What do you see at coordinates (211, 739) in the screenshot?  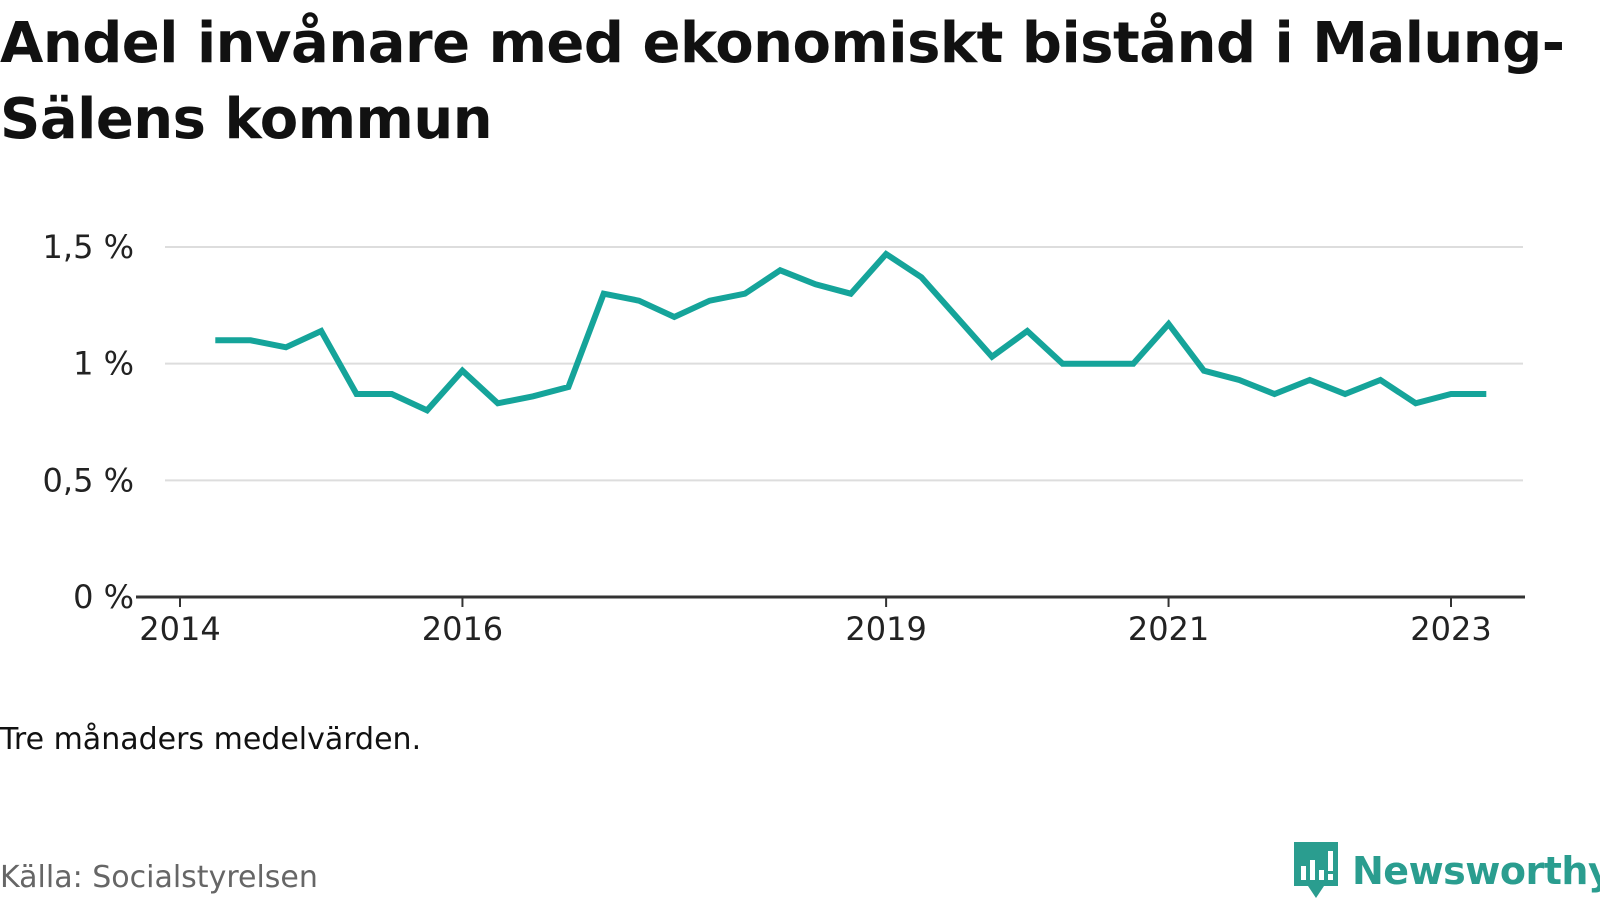 I see `chart-note: Tre månaders medelvärden.` at bounding box center [211, 739].